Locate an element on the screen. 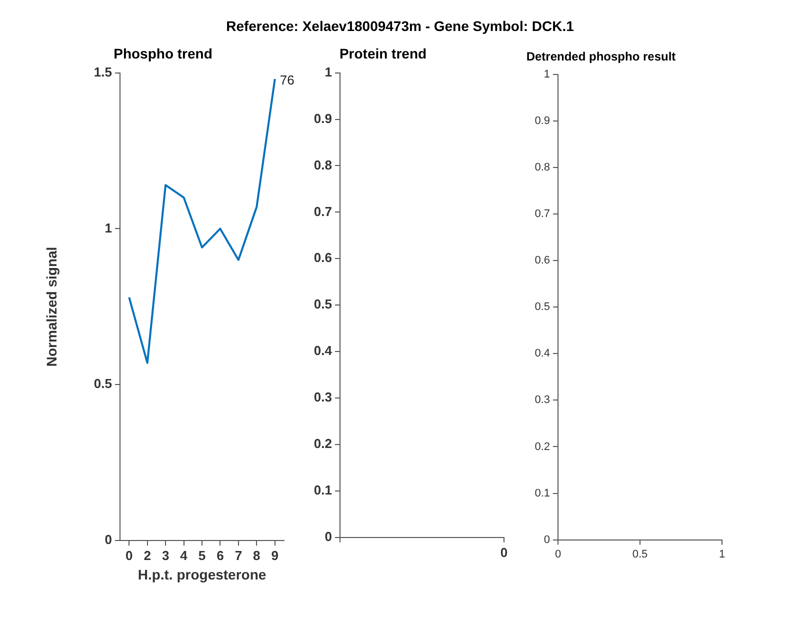 This screenshot has width=800, height=618. x-tick-label: 2 is located at coordinates (147, 555).